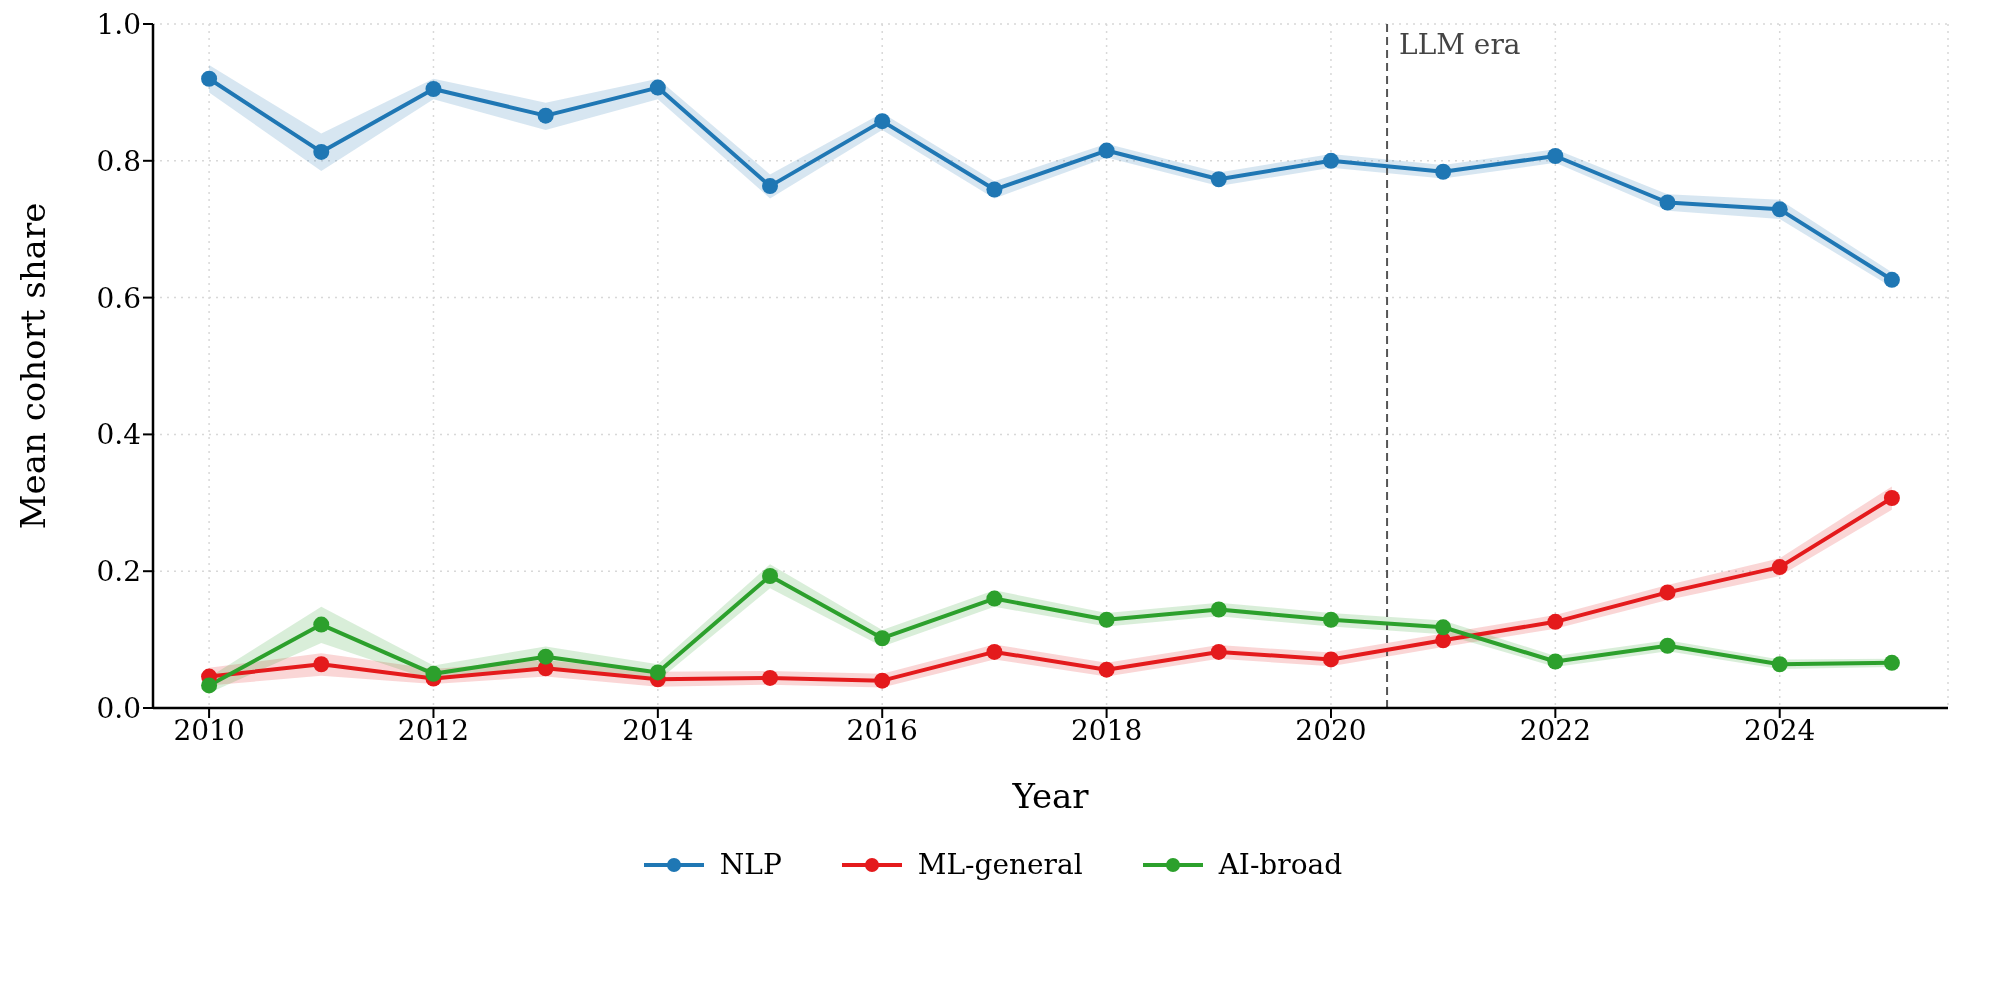  I want to click on x-tick-label: 2024, so click(1780, 730).